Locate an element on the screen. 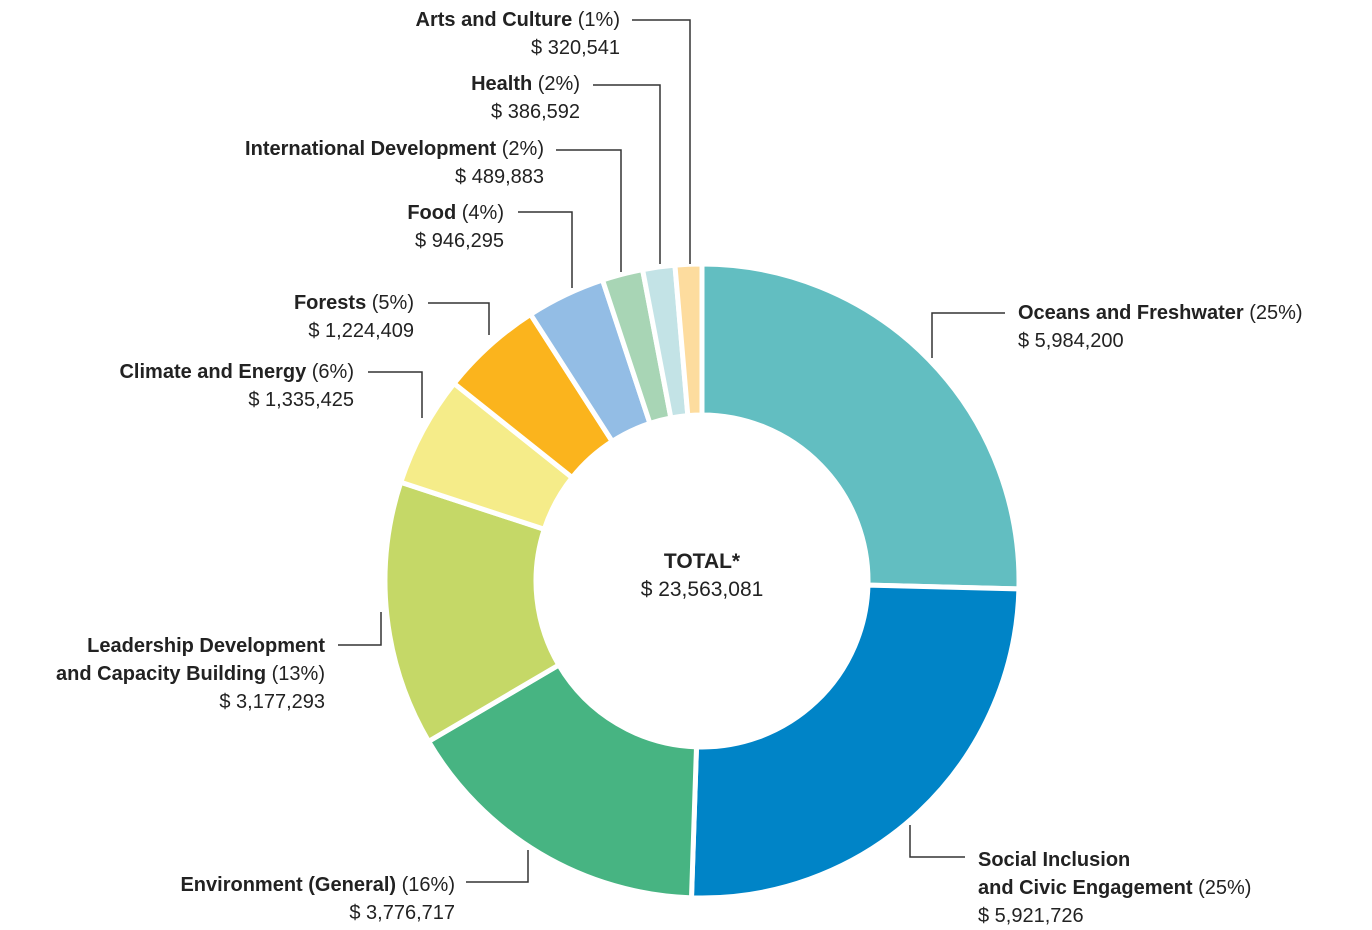 This screenshot has height=930, width=1372. percent-label: (6%) is located at coordinates (332, 372).